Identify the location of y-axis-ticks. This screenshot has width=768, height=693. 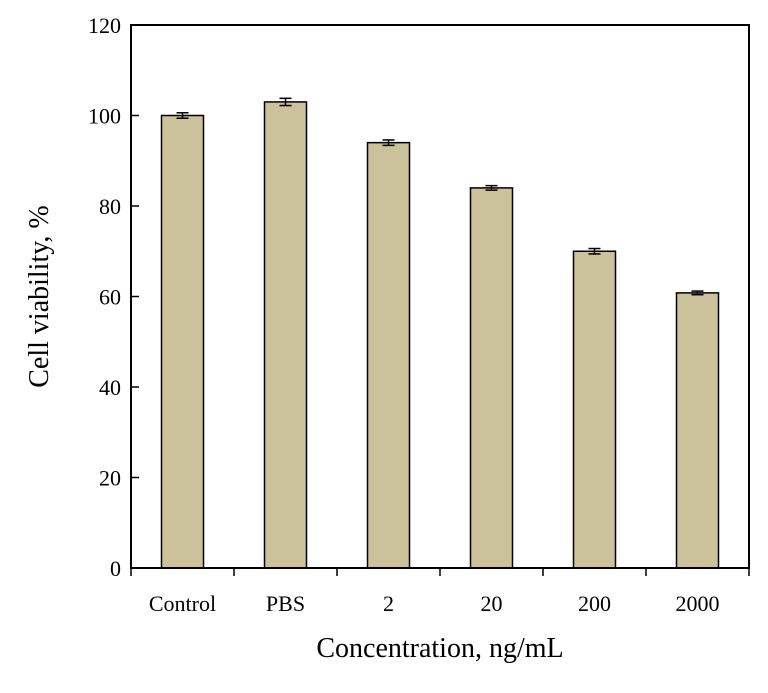
(135, 296).